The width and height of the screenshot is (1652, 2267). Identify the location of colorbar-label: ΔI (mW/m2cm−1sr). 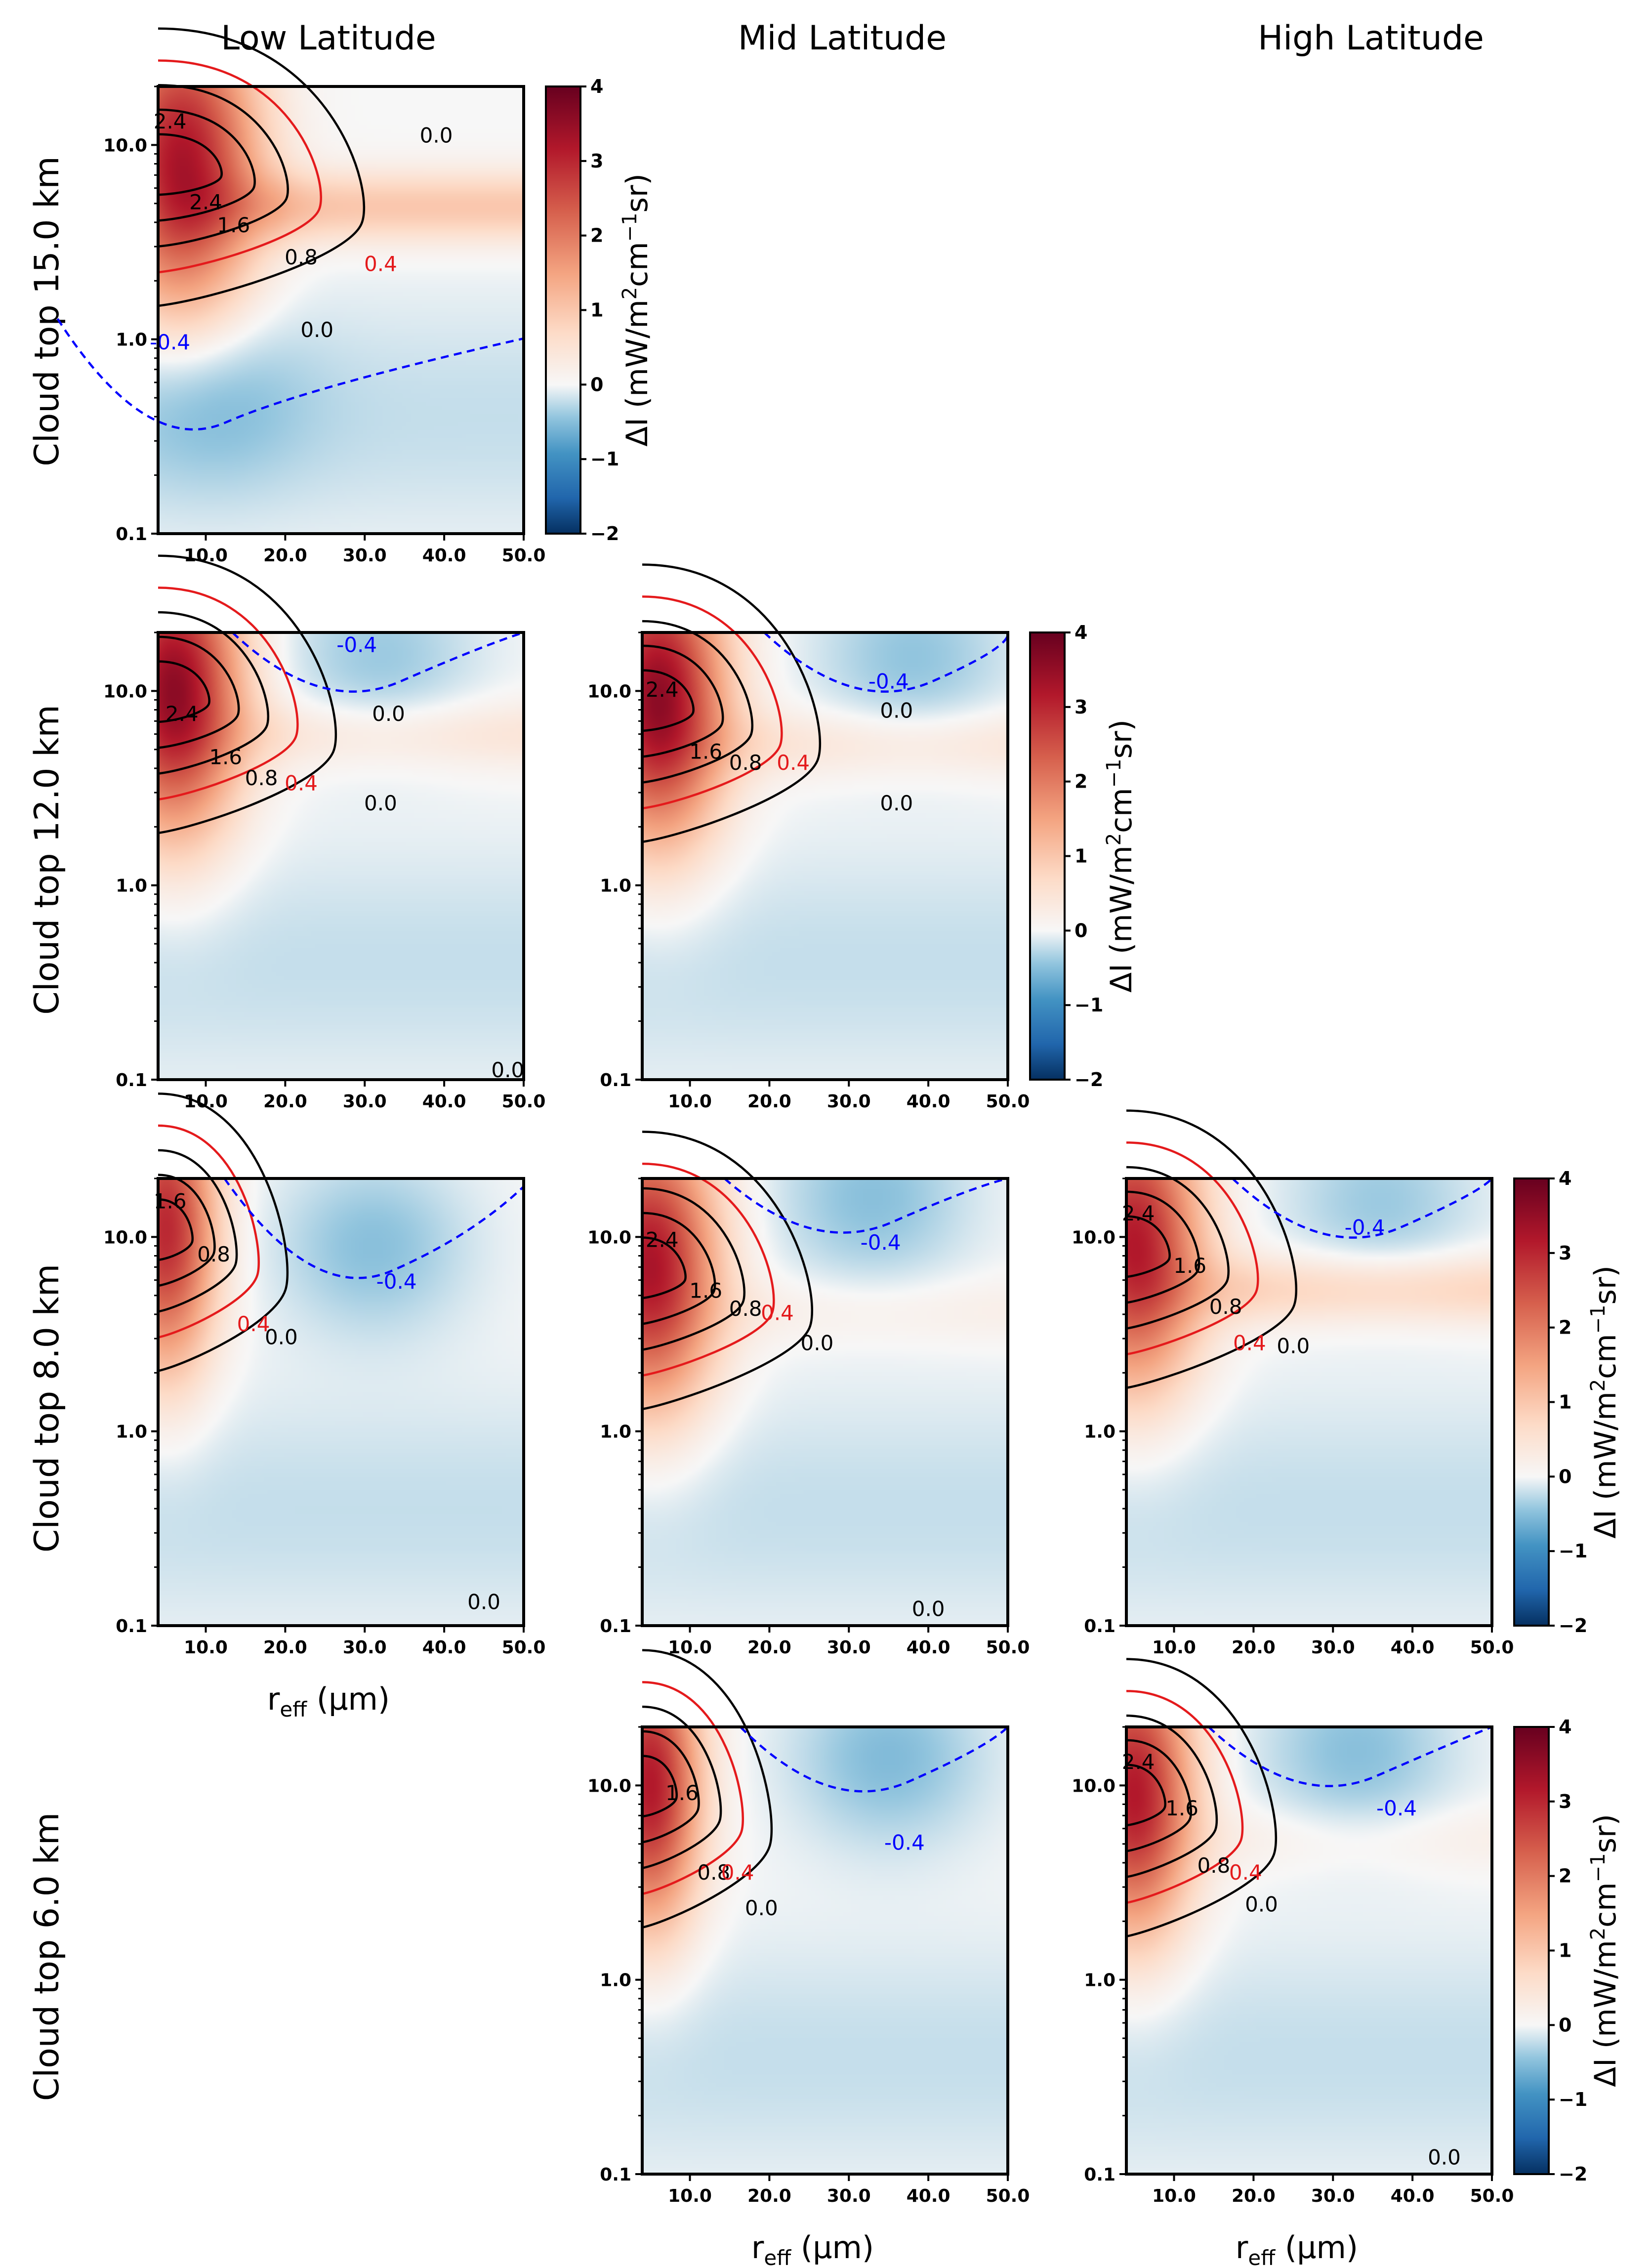
(1605, 1950).